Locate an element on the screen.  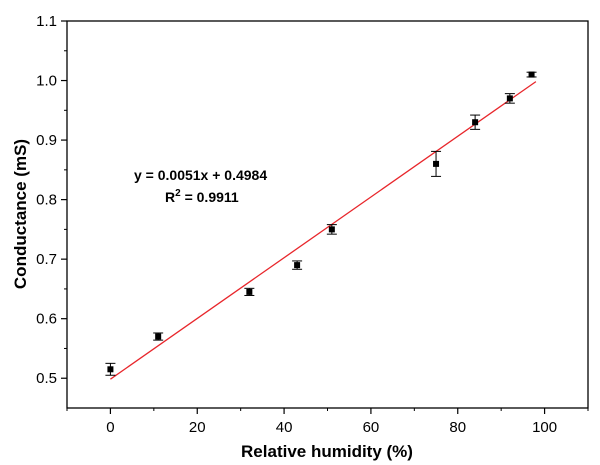
x-tick-label: 100 is located at coordinates (544, 427).